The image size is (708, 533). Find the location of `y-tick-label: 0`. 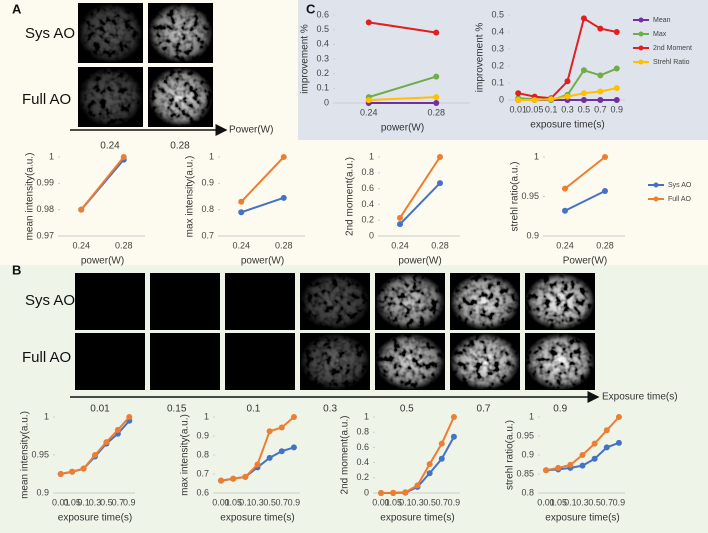

y-tick-label: 0 is located at coordinates (371, 235).